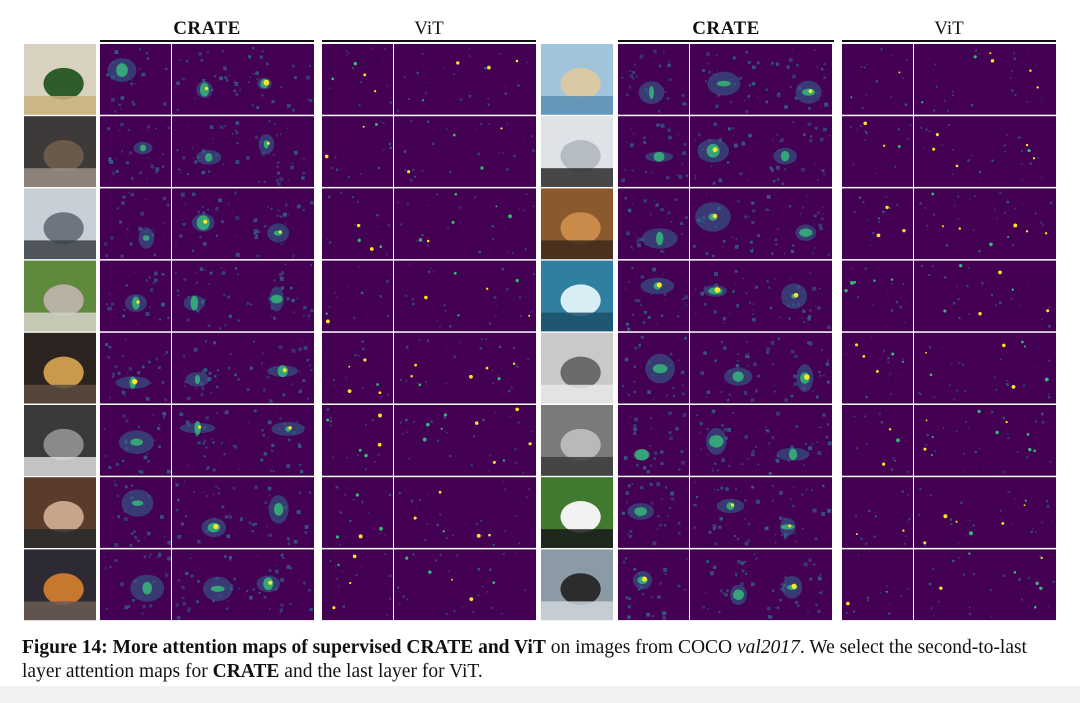  Describe the element at coordinates (577, 296) in the screenshot. I see `surfer-thumbnail` at that location.